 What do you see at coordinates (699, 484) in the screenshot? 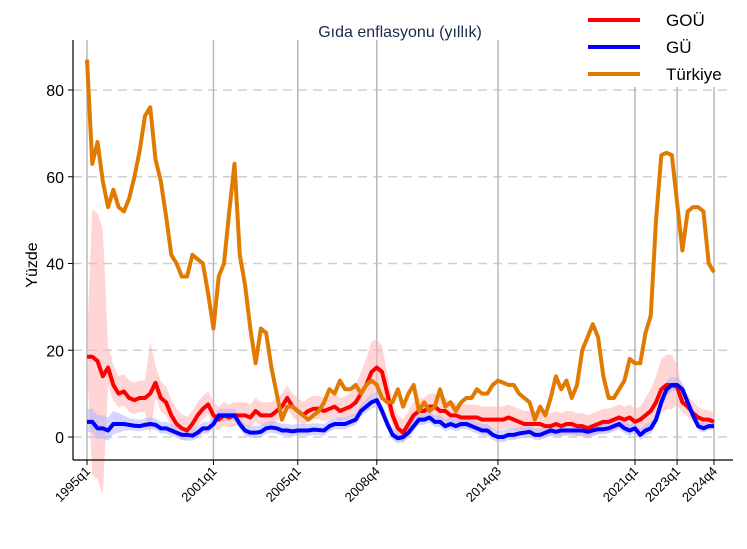
I see `x-tick-label: 2024q4` at bounding box center [699, 484].